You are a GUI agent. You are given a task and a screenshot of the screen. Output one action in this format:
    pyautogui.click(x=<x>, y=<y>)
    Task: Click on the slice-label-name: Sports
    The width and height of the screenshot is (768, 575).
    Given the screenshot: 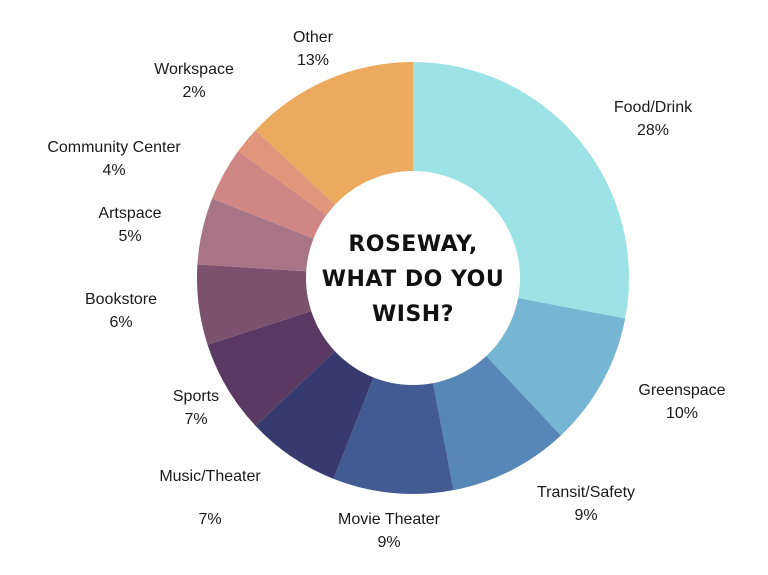 What is the action you would take?
    pyautogui.click(x=196, y=396)
    